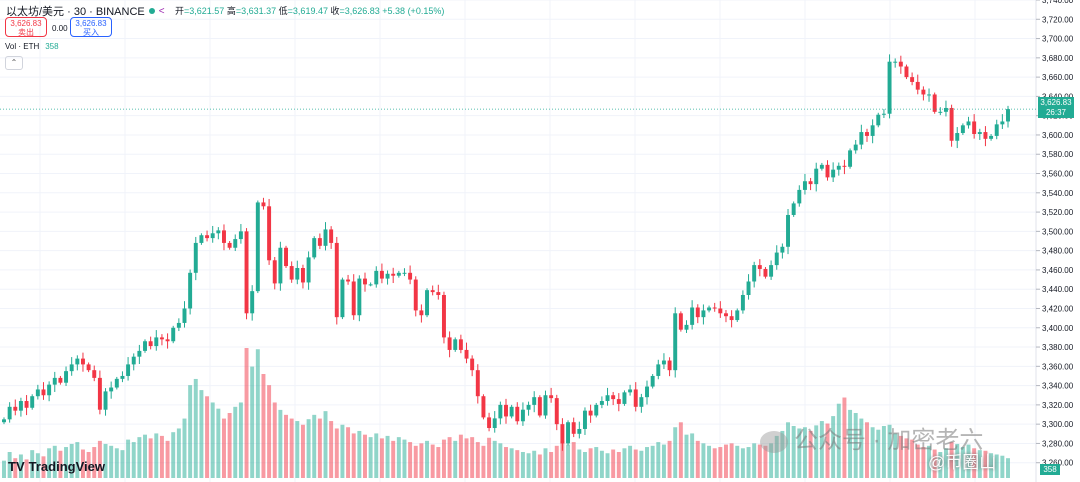  What do you see at coordinates (60, 28) in the screenshot?
I see `spread-value: 0.00` at bounding box center [60, 28].